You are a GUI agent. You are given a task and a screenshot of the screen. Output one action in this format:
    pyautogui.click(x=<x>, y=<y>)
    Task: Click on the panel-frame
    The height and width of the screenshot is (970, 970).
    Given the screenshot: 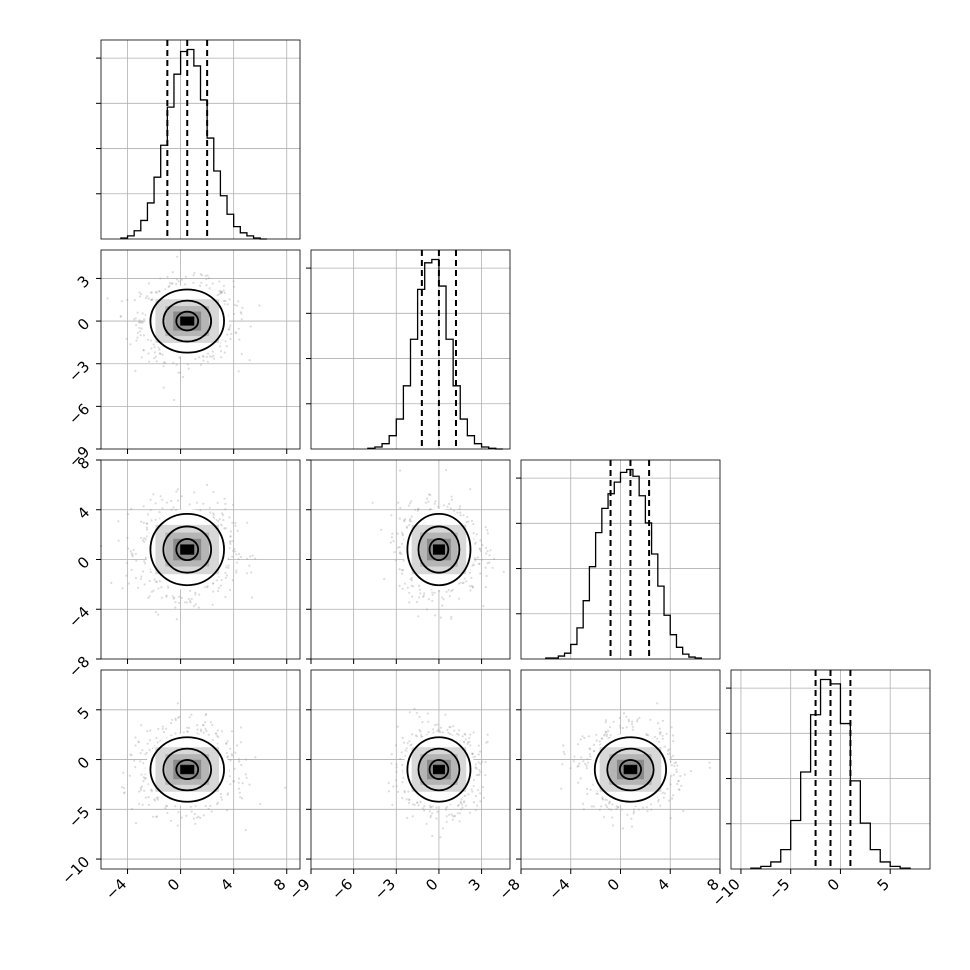 What is the action you would take?
    pyautogui.click(x=200, y=349)
    